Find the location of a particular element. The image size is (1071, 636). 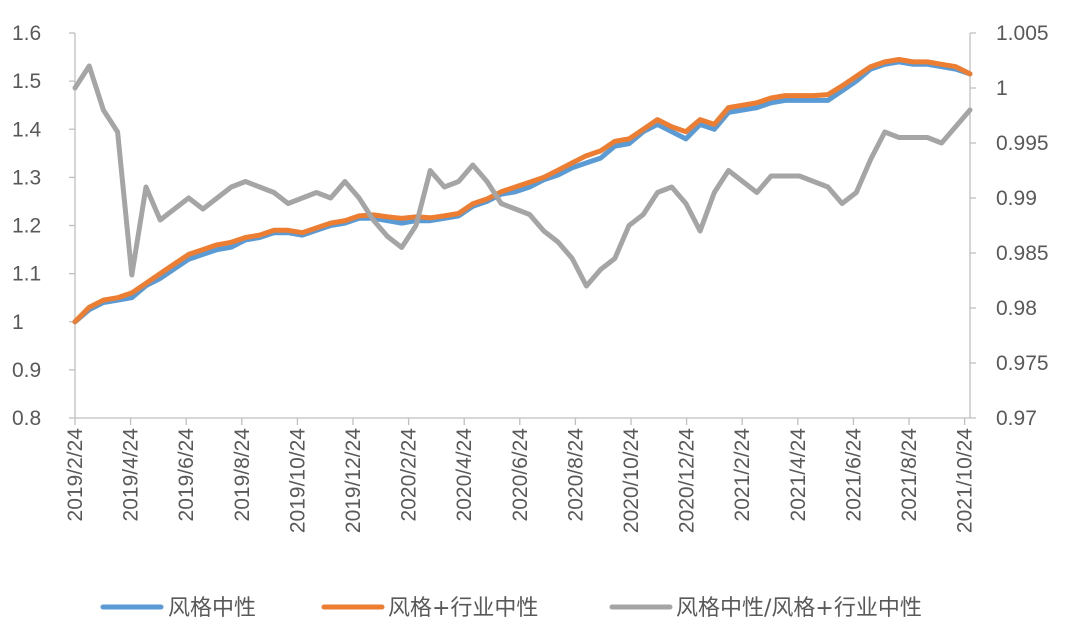

legend-label-3: 风格中性/风格+行业中性 is located at coordinates (799, 608).